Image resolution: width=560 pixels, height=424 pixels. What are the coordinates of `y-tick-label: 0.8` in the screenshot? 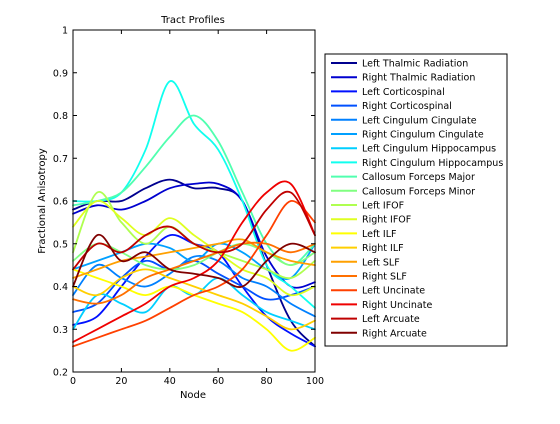 It's located at (60, 116).